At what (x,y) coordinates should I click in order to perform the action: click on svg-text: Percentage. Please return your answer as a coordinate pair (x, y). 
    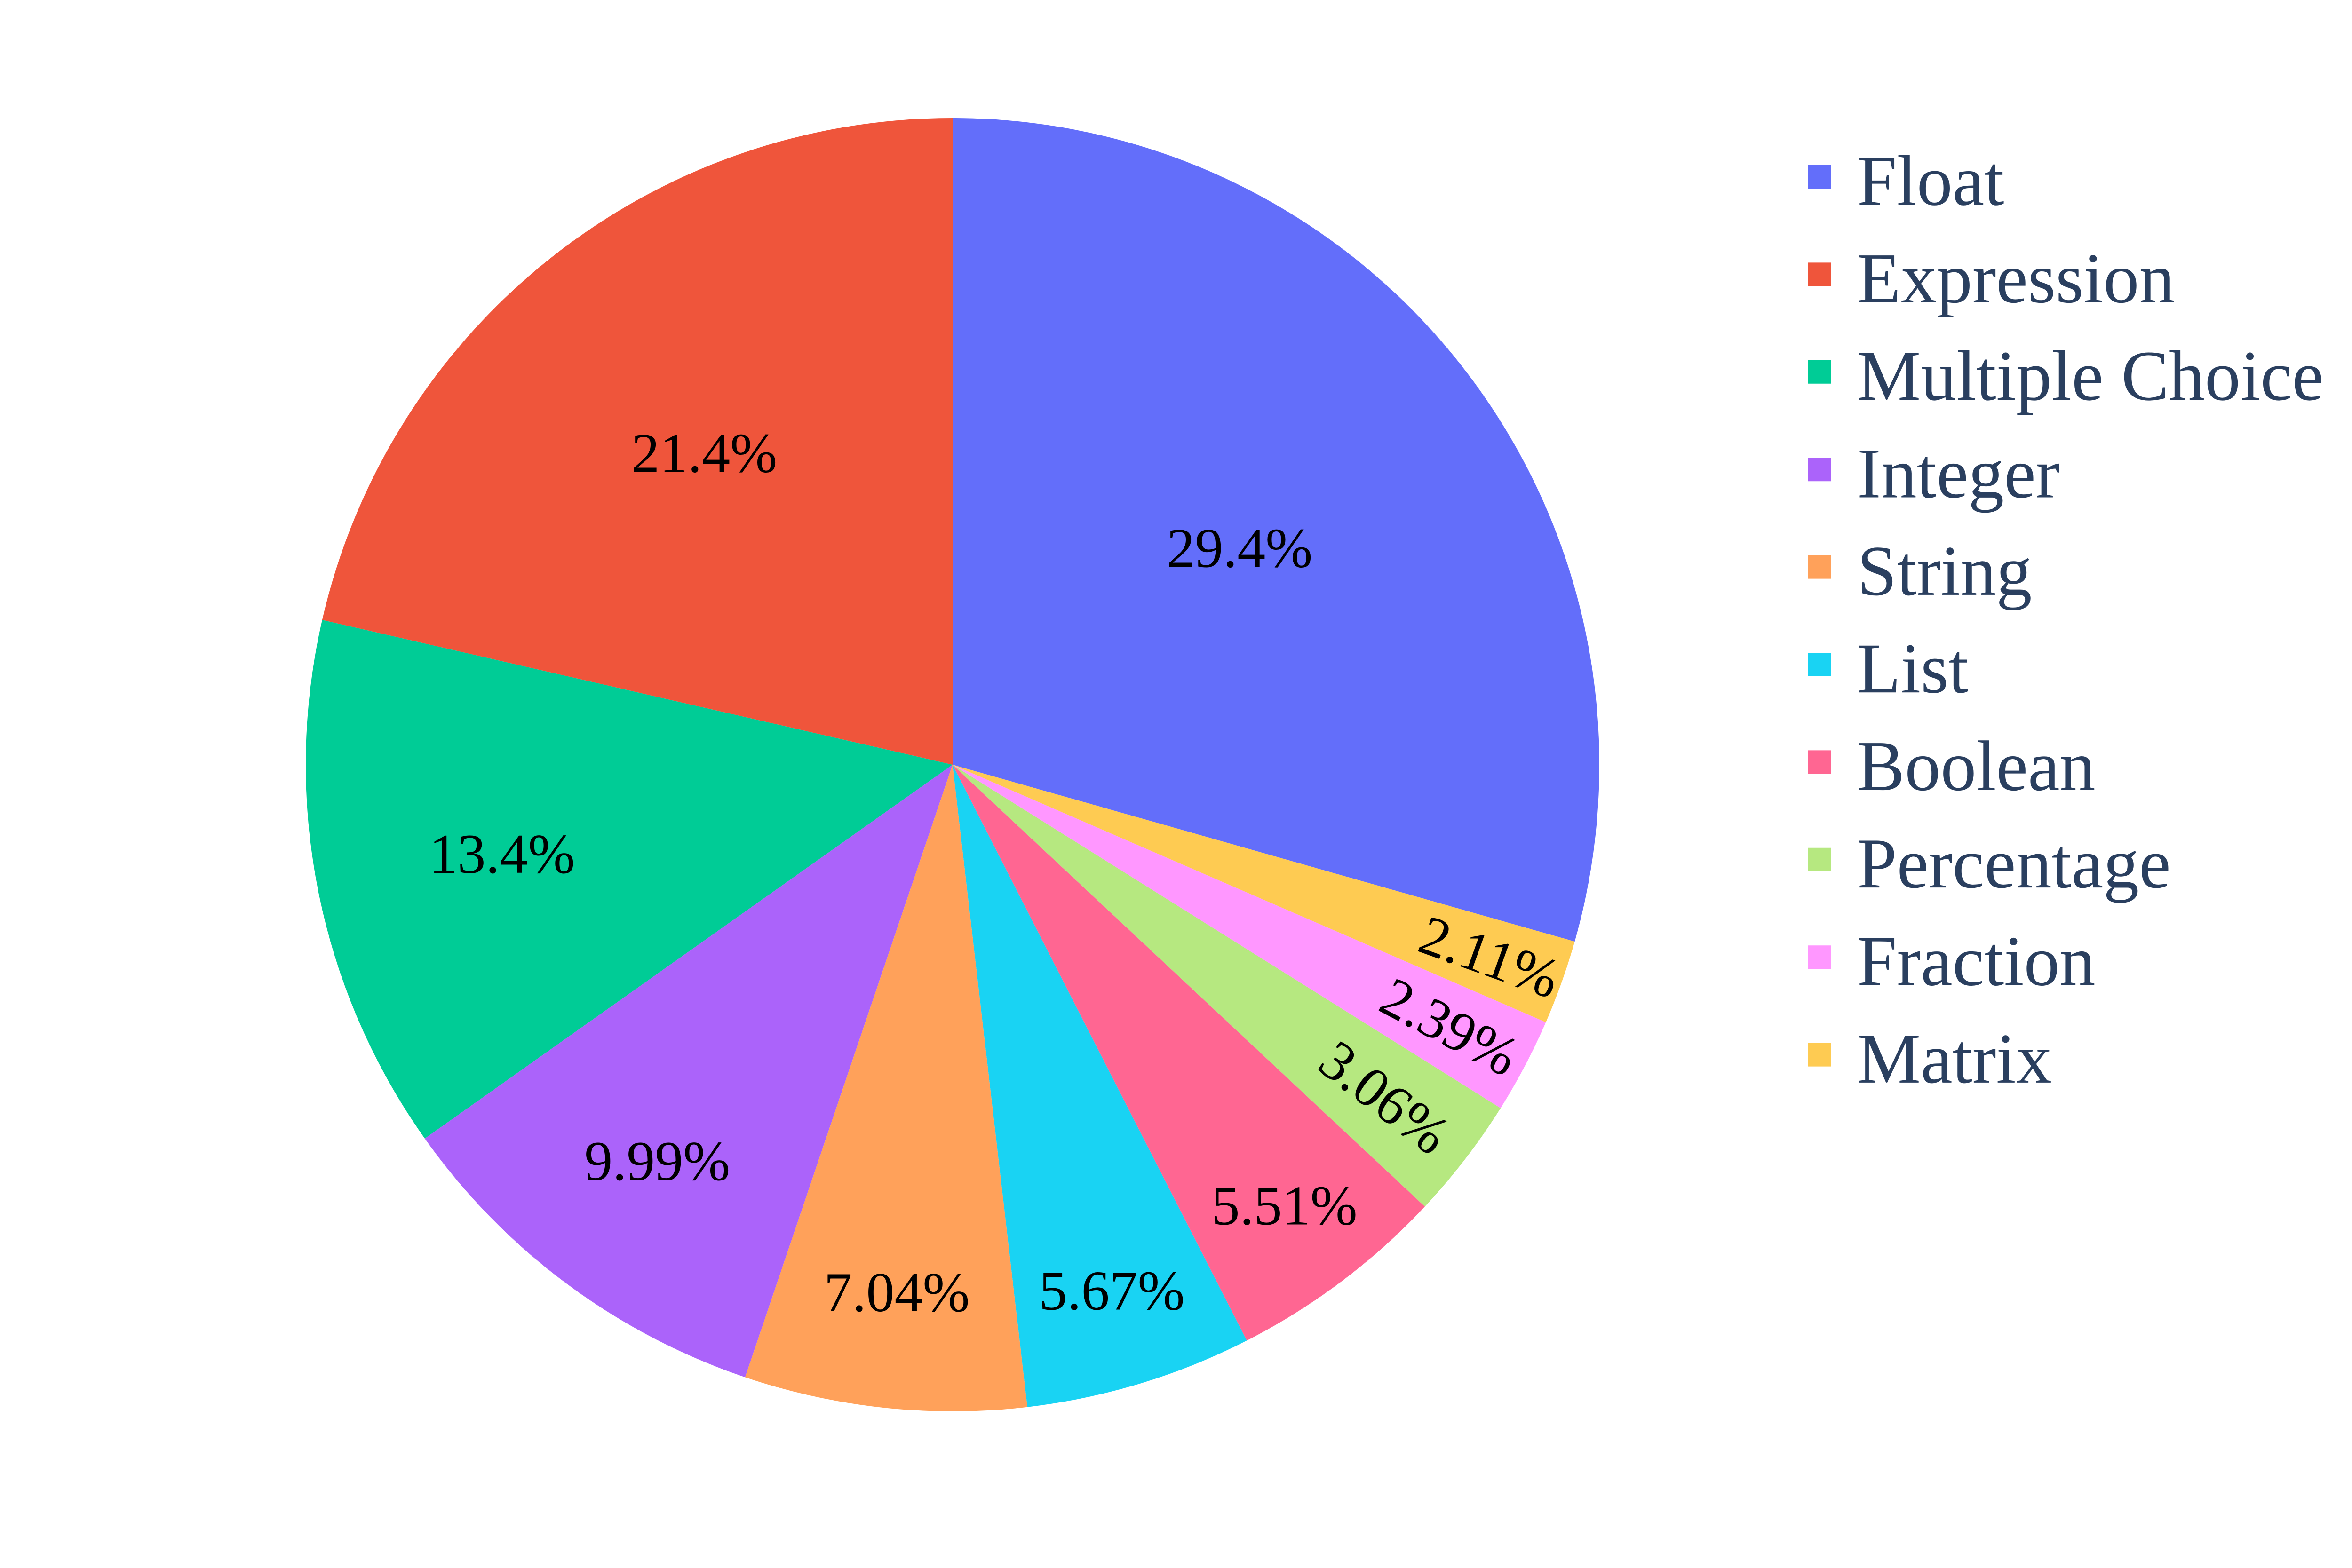
    Looking at the image, I should click on (2014, 863).